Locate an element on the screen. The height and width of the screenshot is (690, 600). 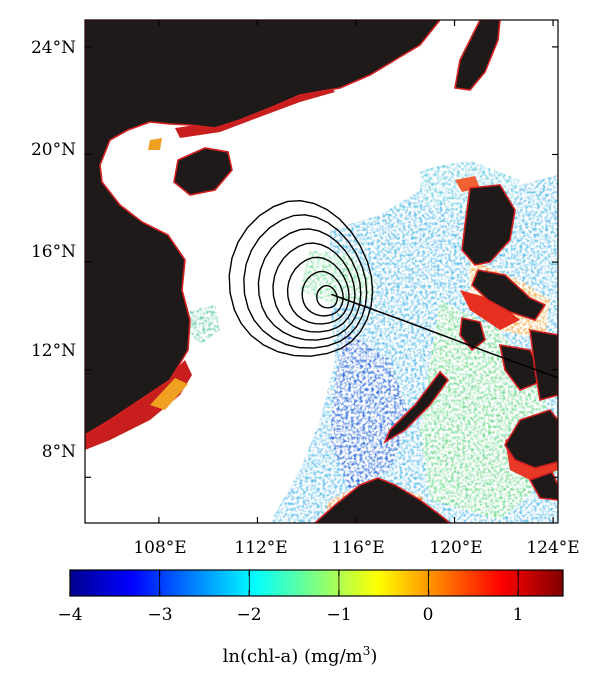
lon-tick-label: 124°E is located at coordinates (552, 548).